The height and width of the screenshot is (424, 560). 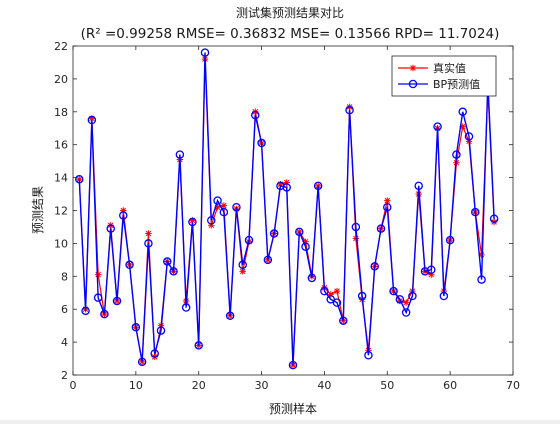 I want to click on x-tick-label: 30, so click(x=262, y=385).